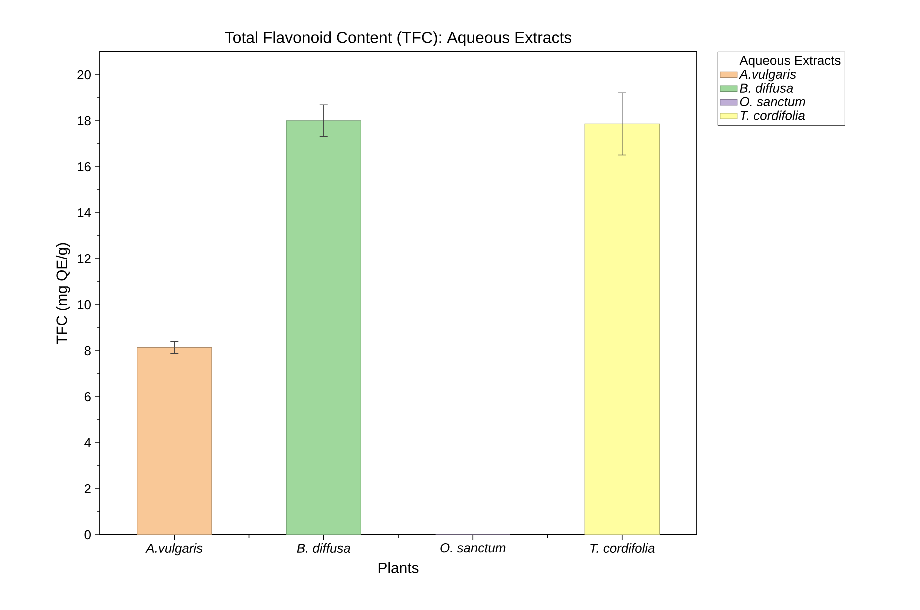  What do you see at coordinates (767, 88) in the screenshot?
I see `legend-label: B. diffusa` at bounding box center [767, 88].